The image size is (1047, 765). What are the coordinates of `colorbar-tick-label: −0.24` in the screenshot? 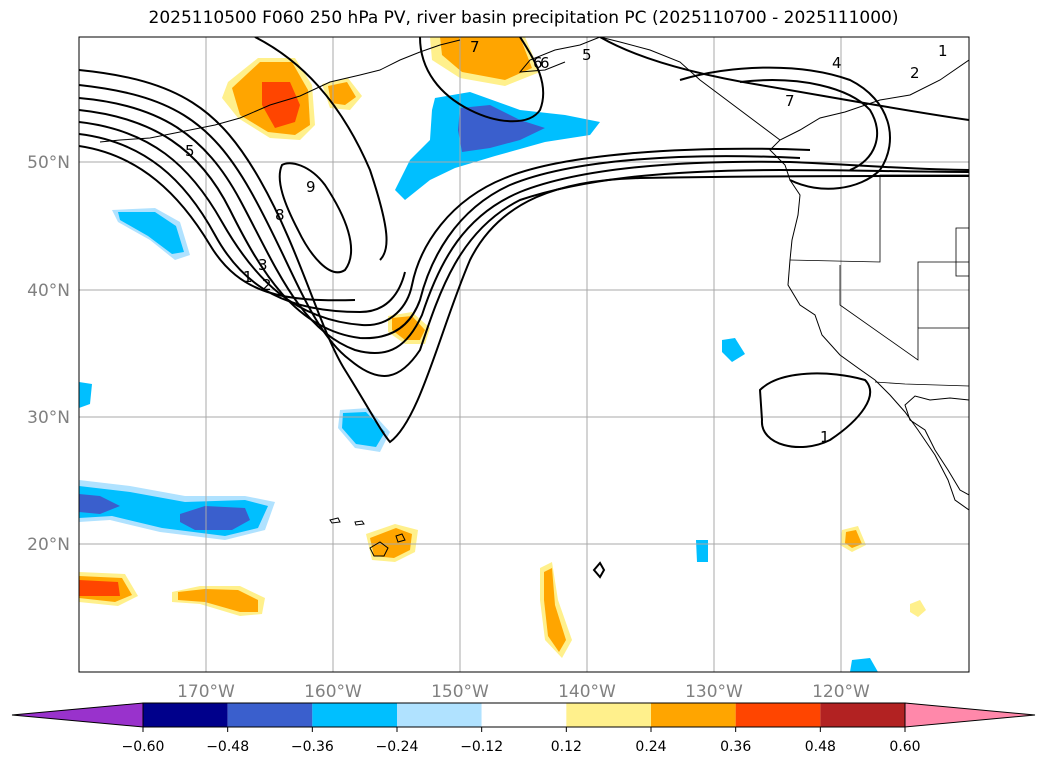 It's located at (397, 747).